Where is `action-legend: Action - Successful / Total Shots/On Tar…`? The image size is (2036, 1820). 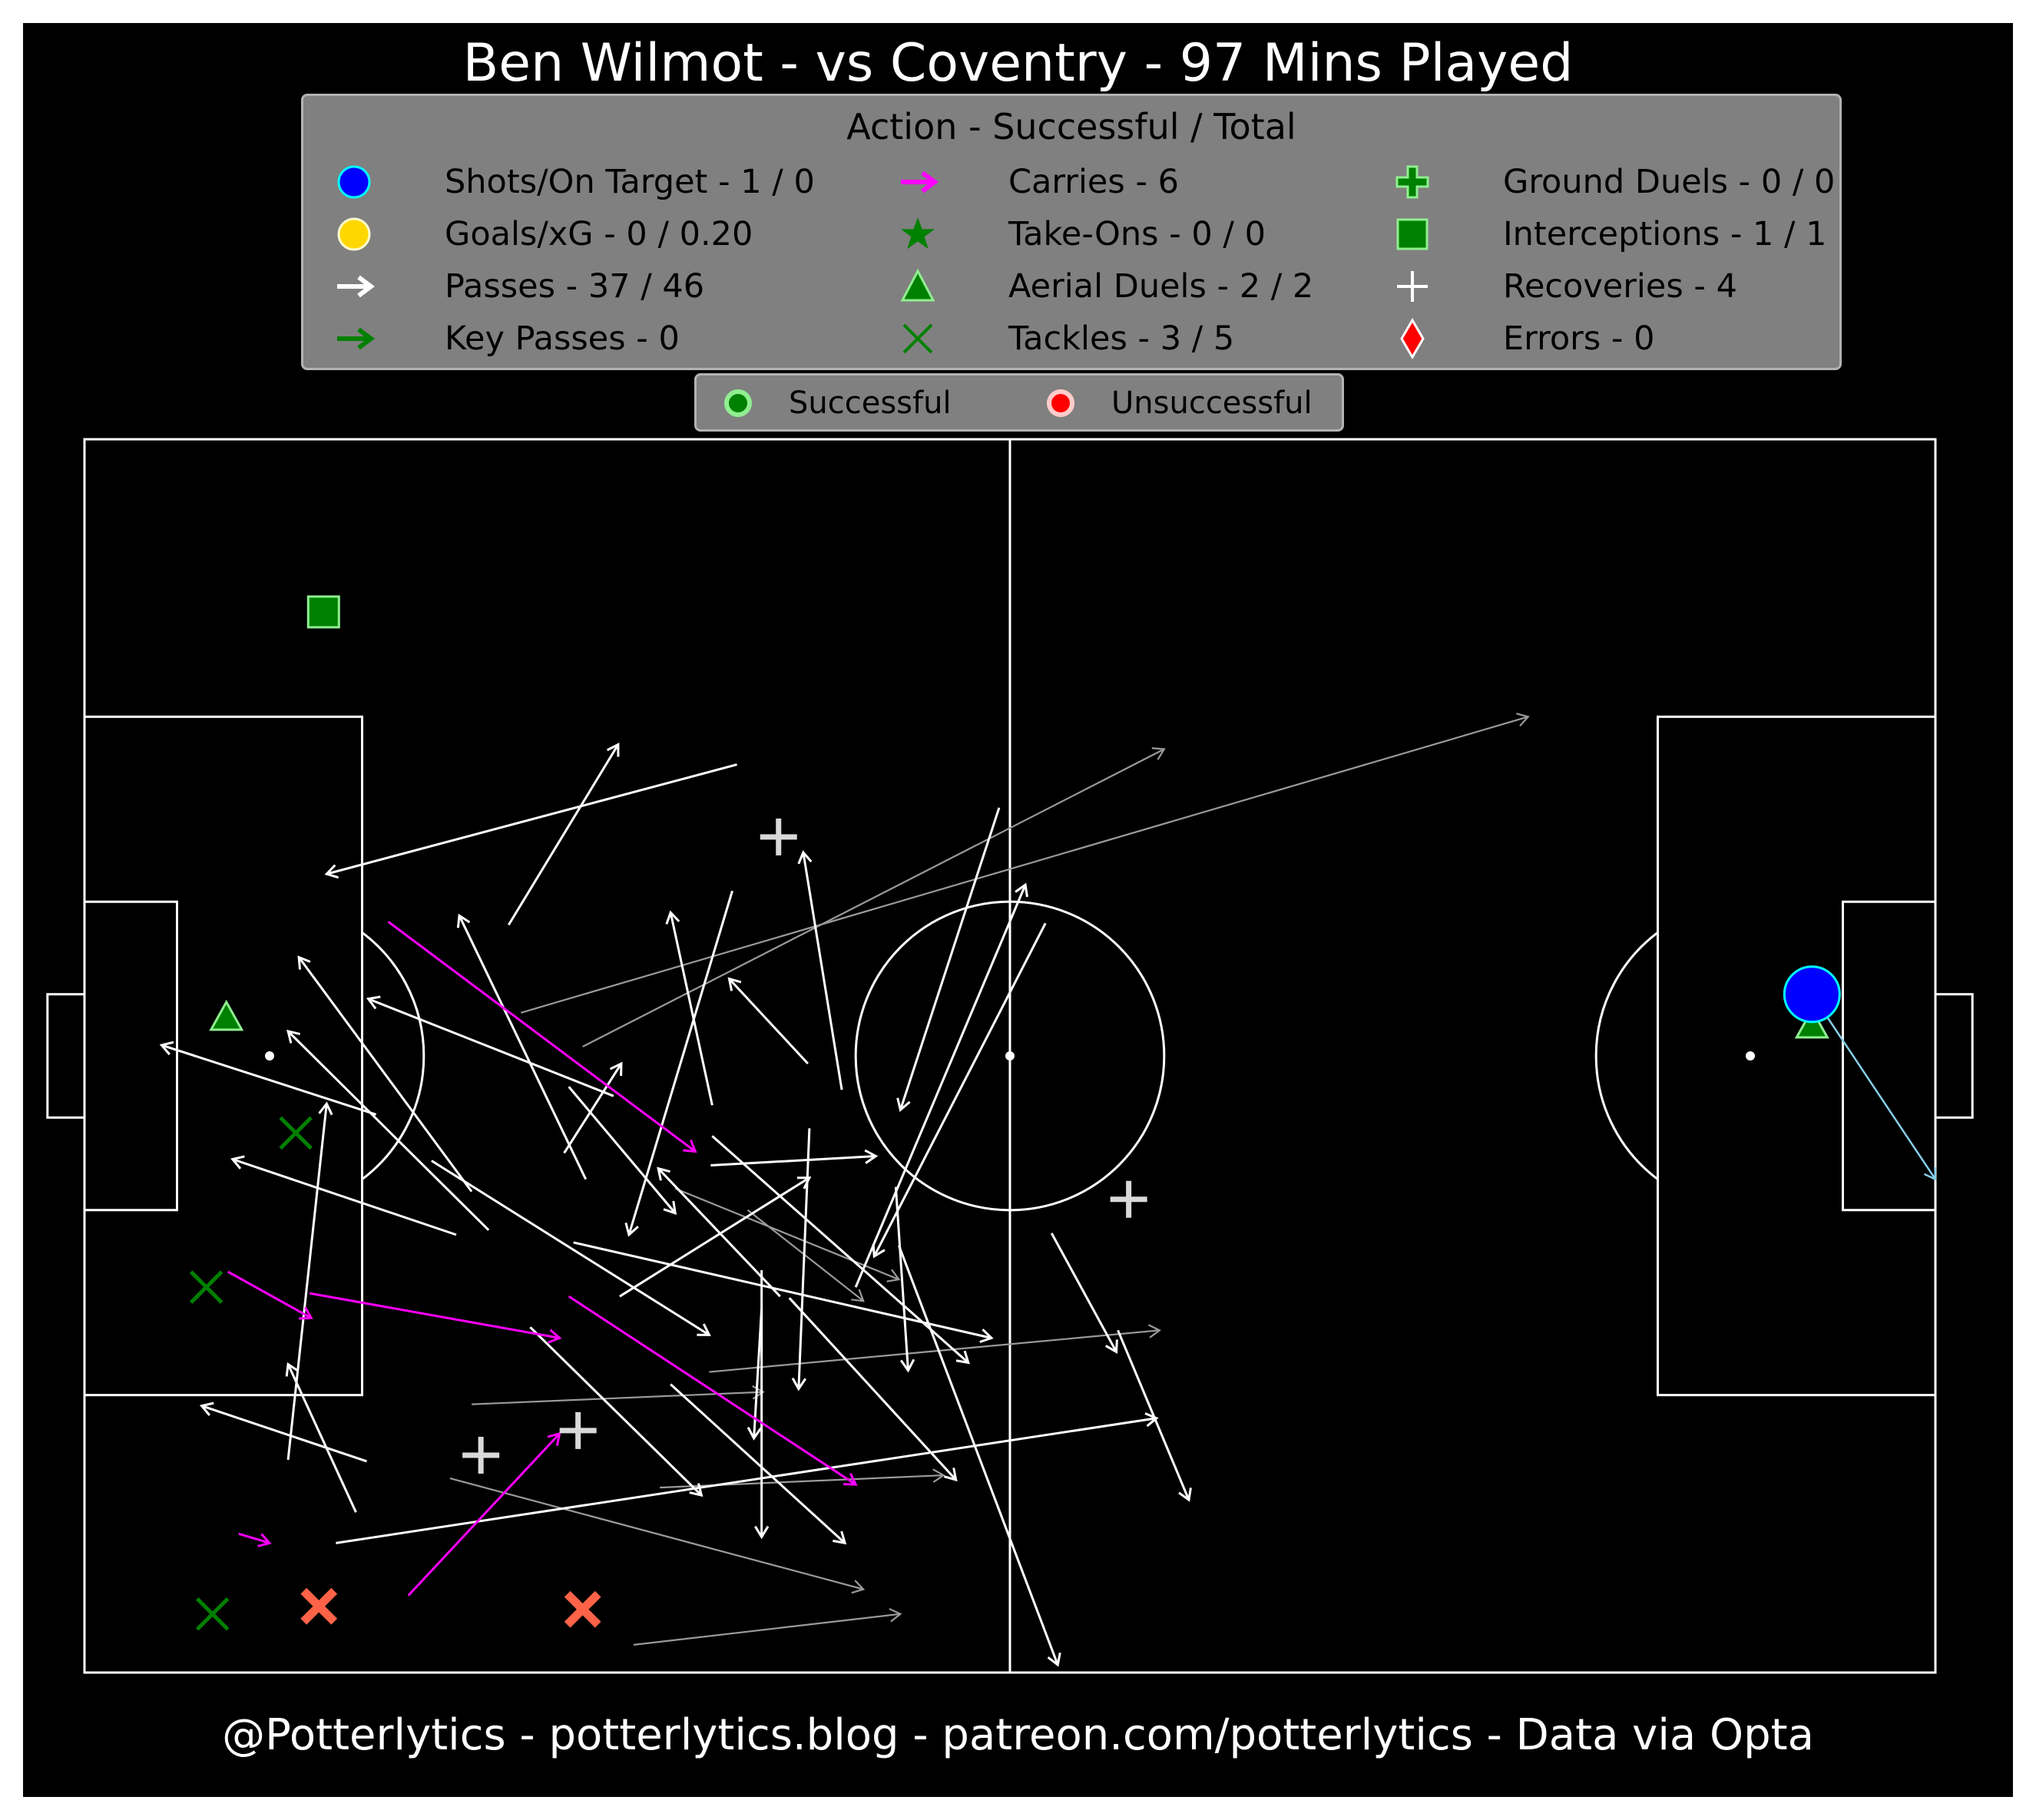 action-legend: Action - Successful / Total Shots/On Tar… is located at coordinates (1071, 232).